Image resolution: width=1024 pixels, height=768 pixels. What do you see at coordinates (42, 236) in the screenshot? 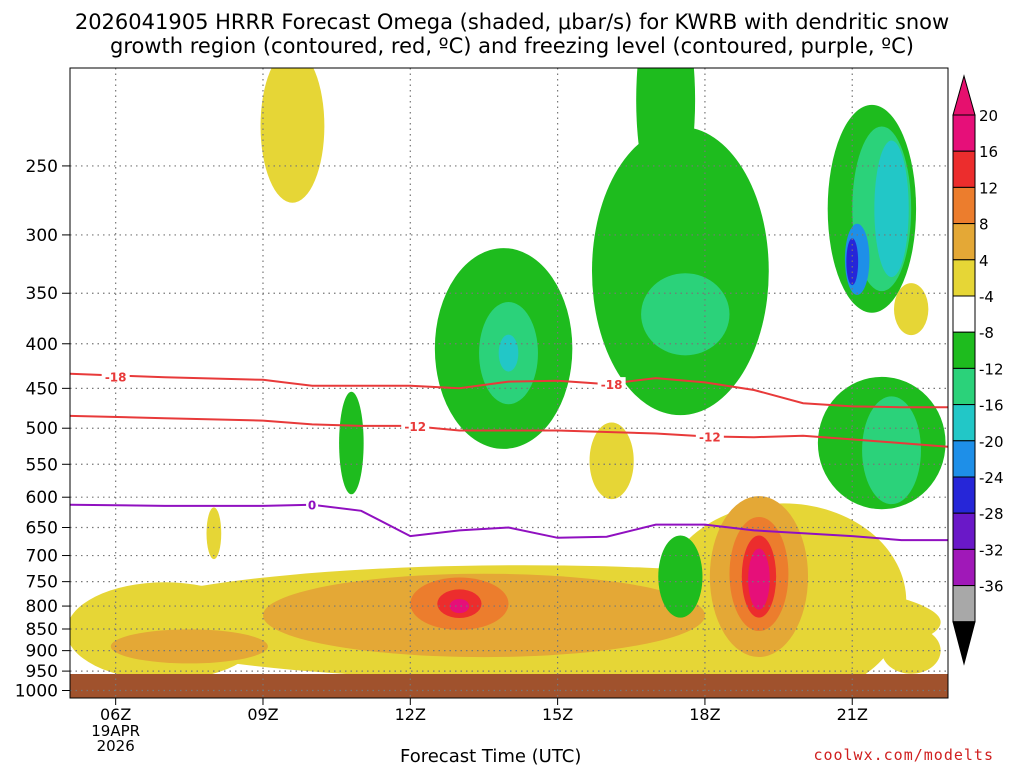
I see `y-tick-label-300: 300` at bounding box center [42, 236].